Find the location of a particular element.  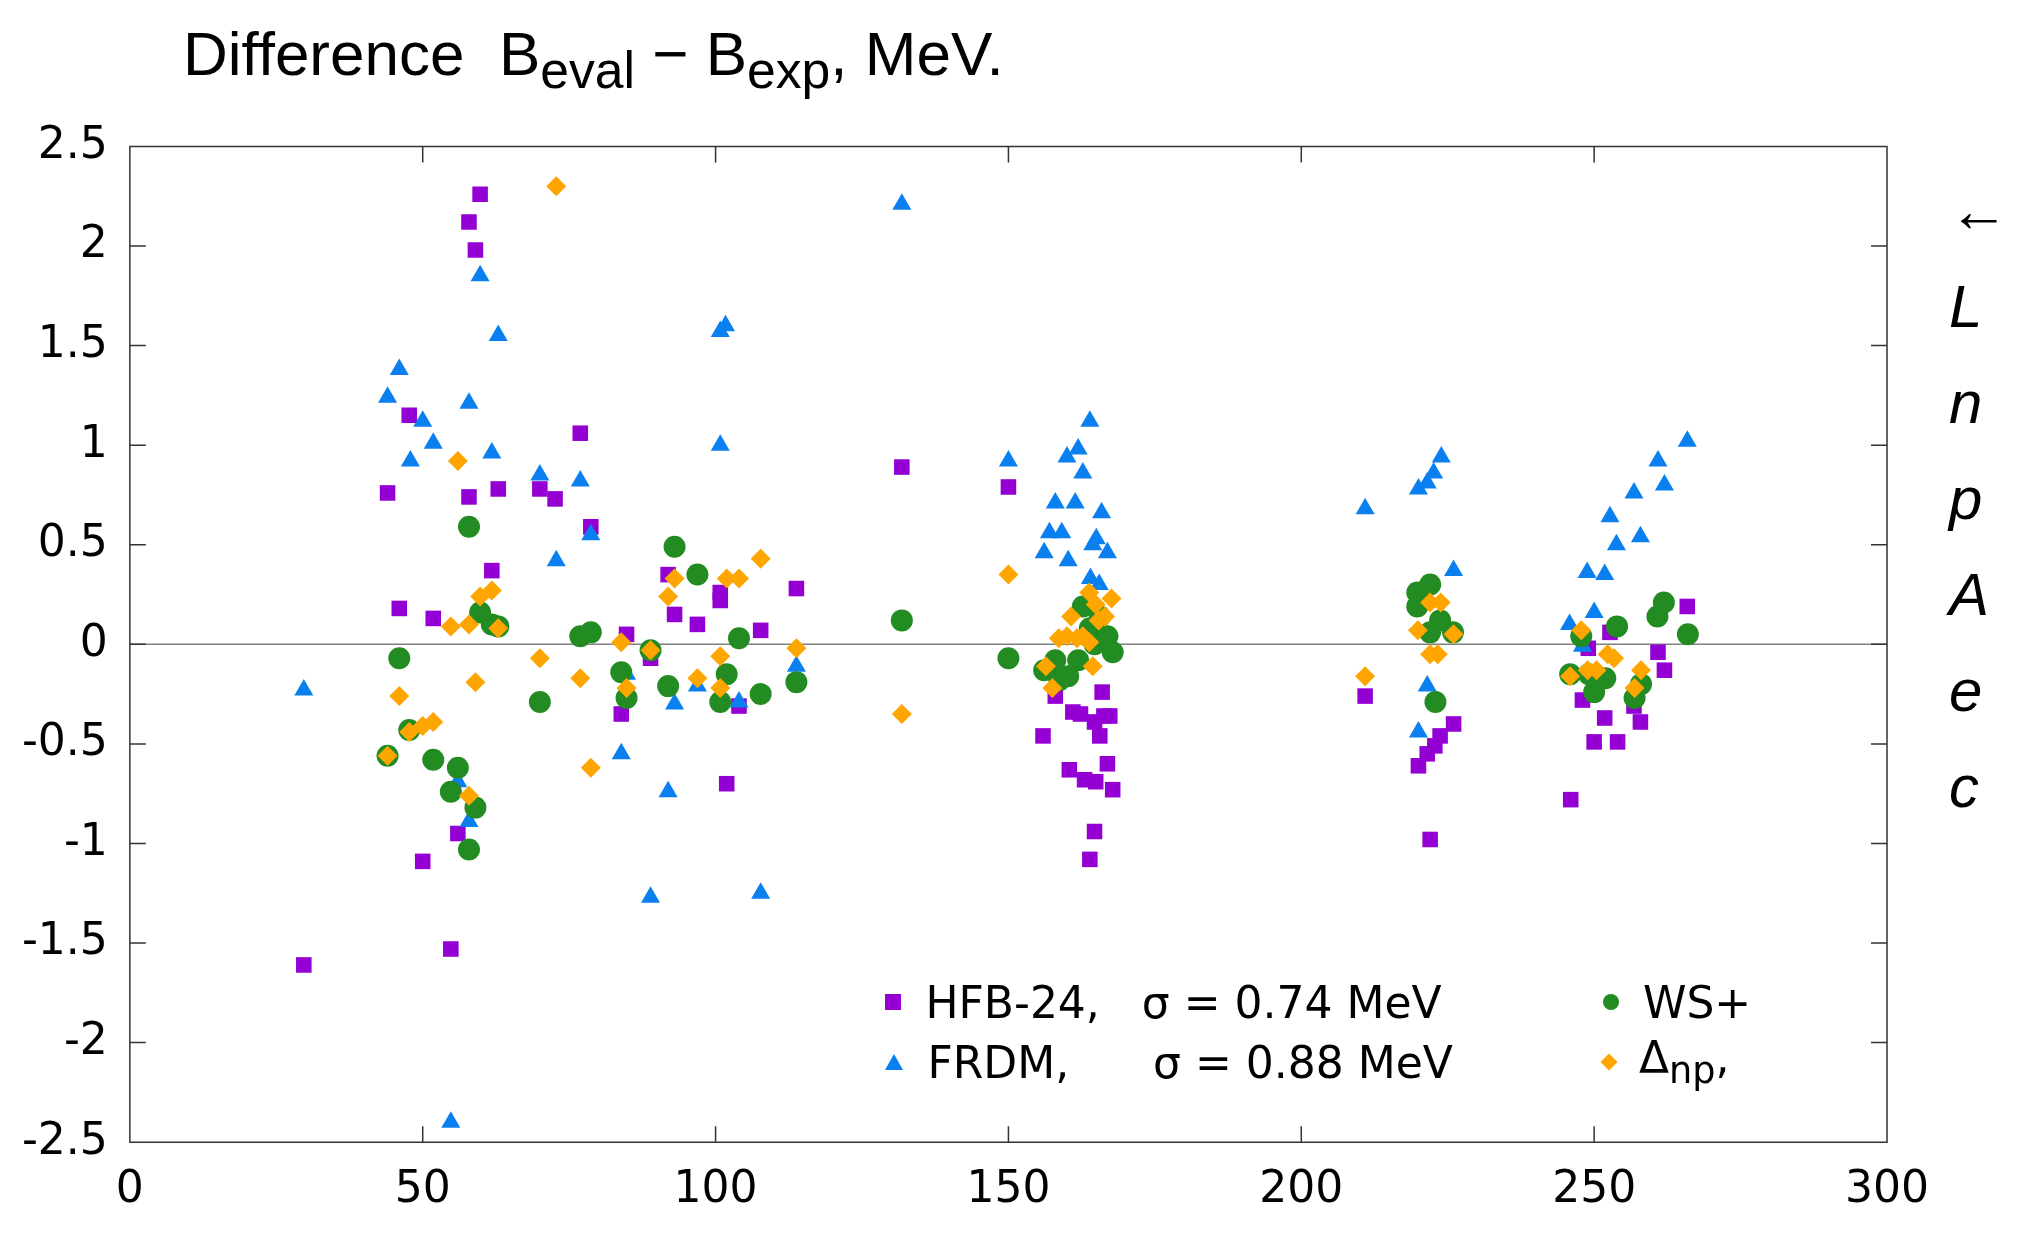

legend-label: FRDM, σ = 0.88 MeV is located at coordinates (1190, 1062).